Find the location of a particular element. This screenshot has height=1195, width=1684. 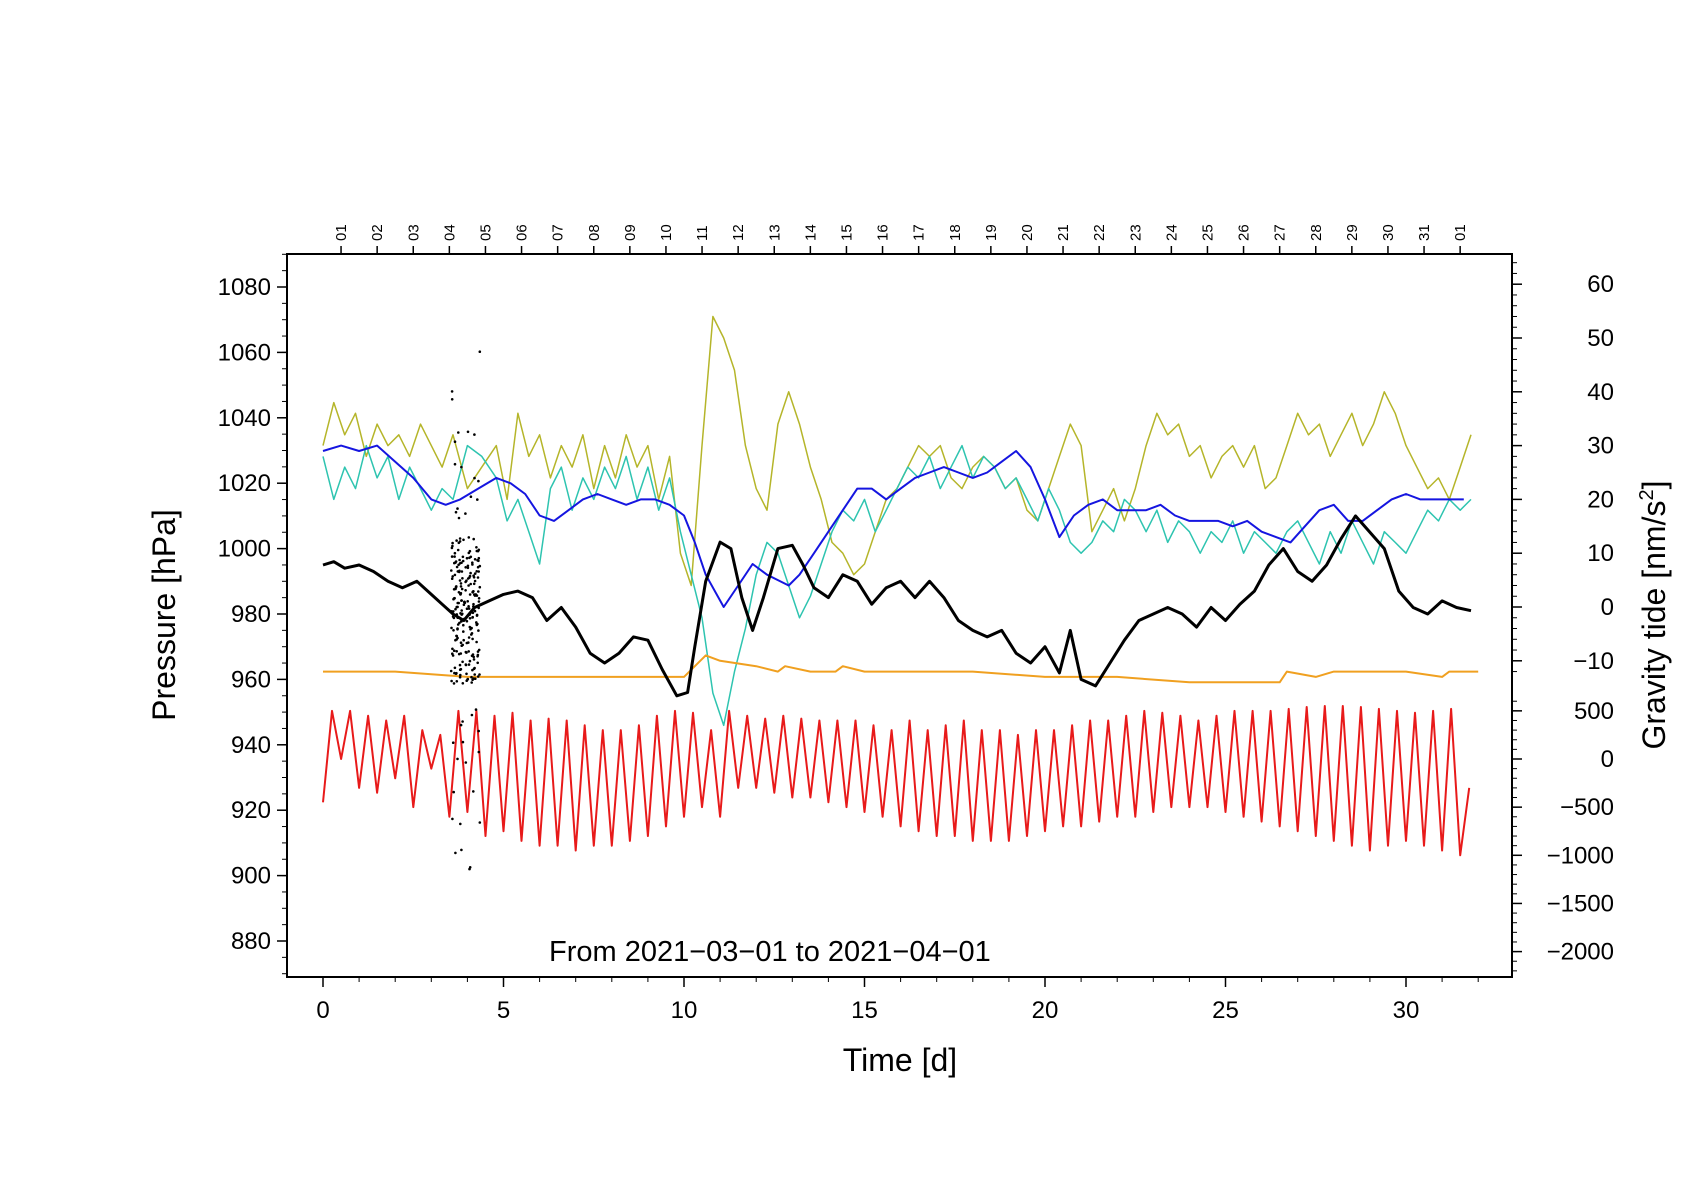

y-right-title-superscript: 2 is located at coordinates (1647, 494).